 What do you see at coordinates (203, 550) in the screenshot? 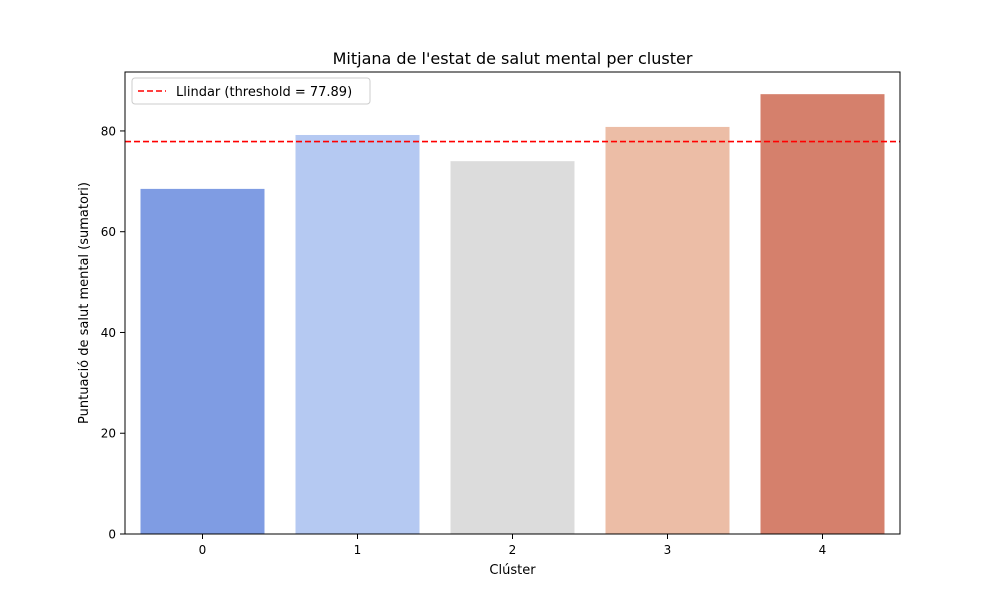
I see `x-tick-label: 0` at bounding box center [203, 550].